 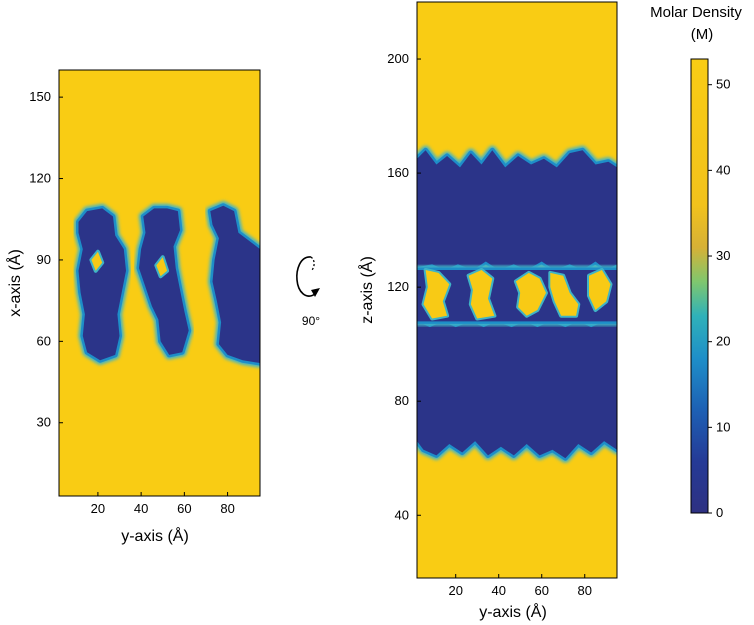 I want to click on low-density-region-band-lower, so click(x=517, y=389).